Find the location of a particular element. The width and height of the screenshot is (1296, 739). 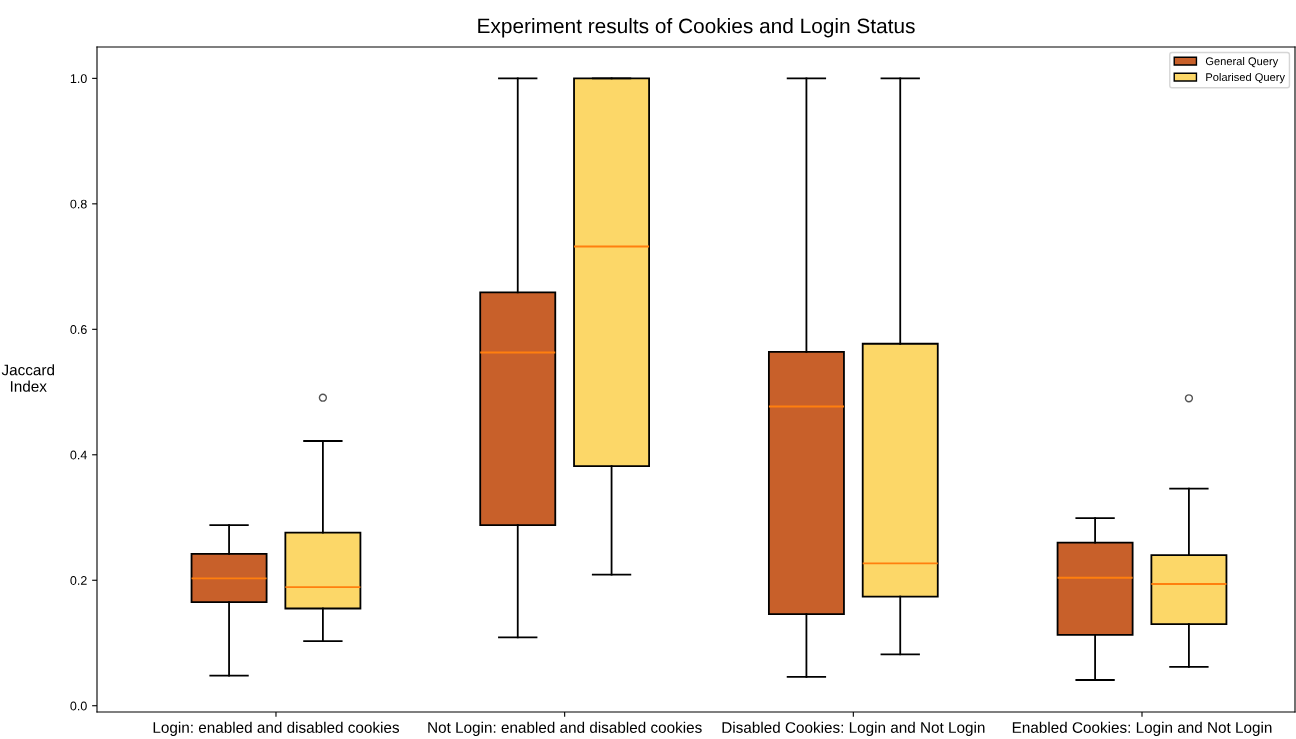

legend-label: General Query is located at coordinates (1242, 62).